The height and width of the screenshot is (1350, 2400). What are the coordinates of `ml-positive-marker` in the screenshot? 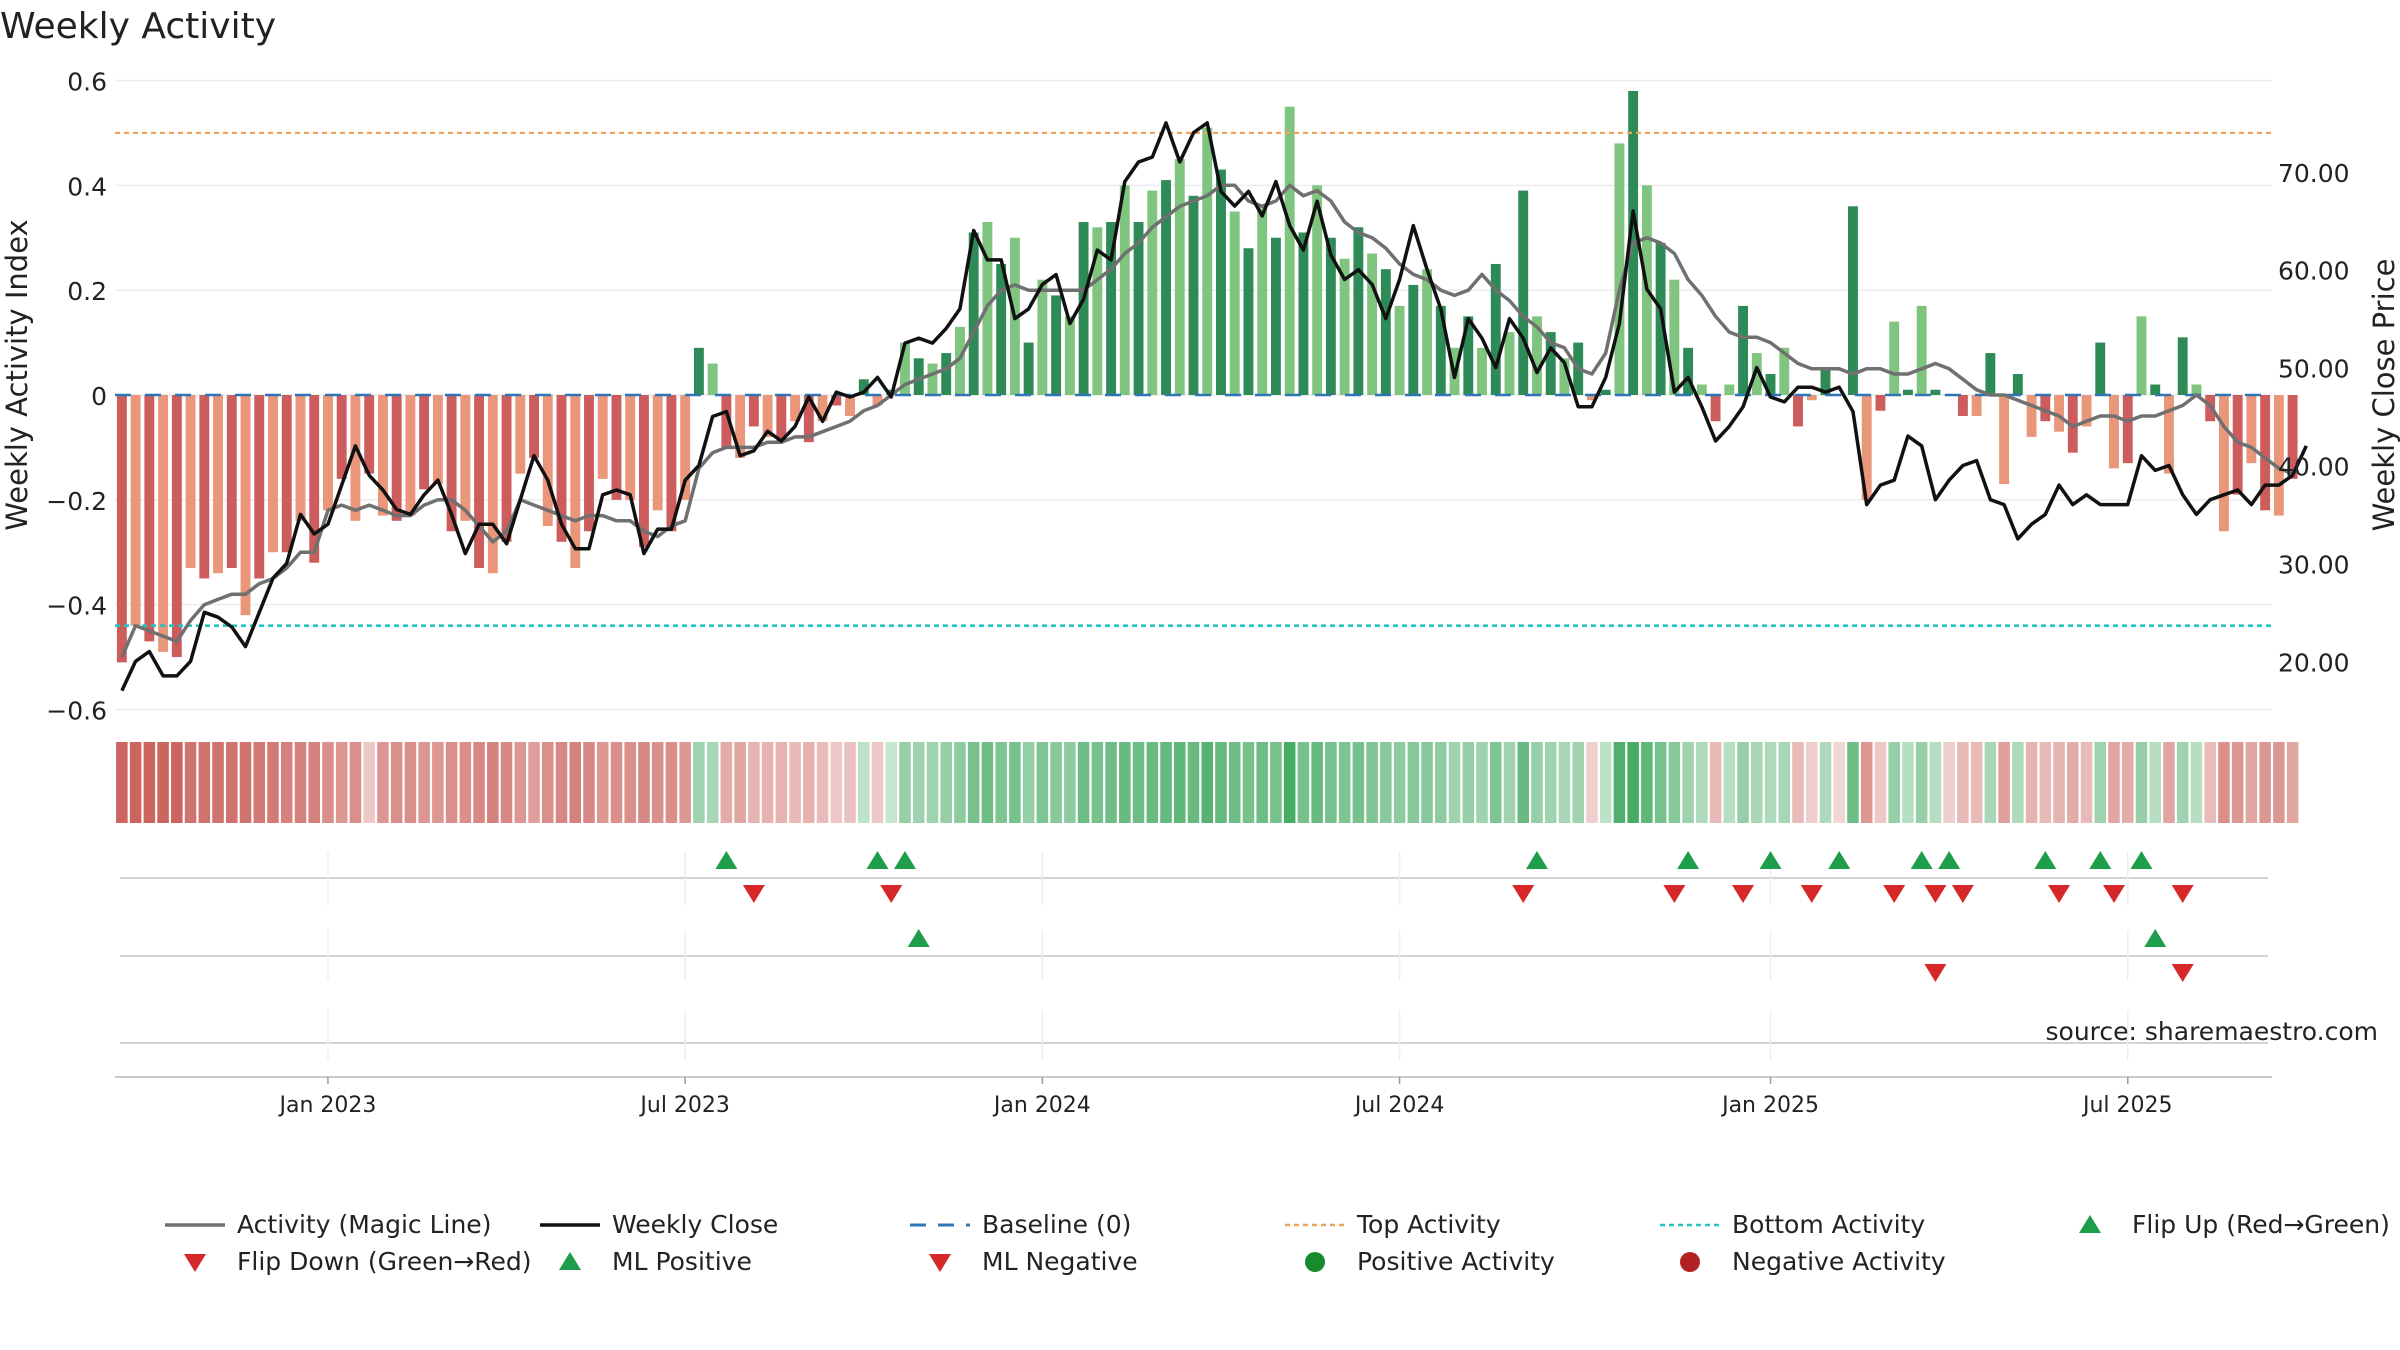 It's located at (2155, 938).